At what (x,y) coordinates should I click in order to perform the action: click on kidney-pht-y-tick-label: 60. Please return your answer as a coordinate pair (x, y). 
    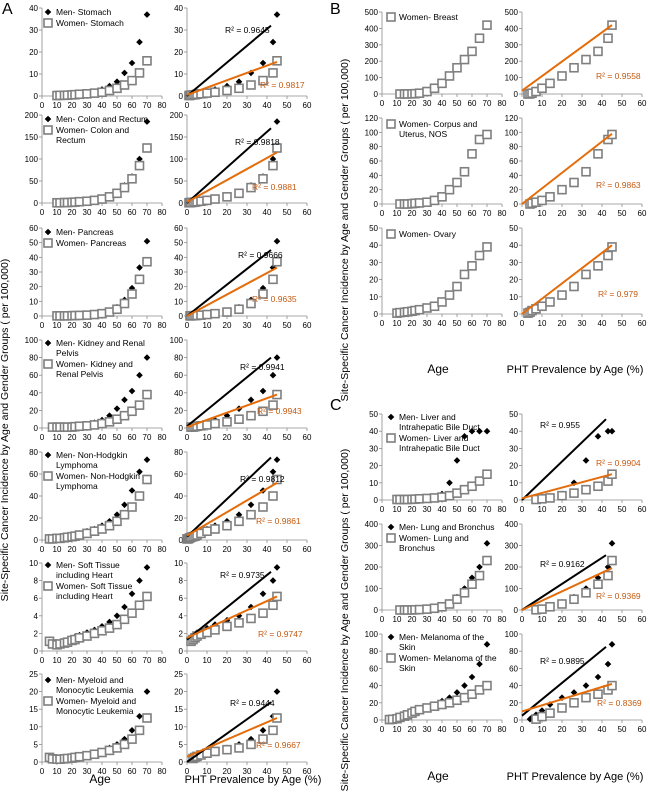
    Looking at the image, I should click on (178, 375).